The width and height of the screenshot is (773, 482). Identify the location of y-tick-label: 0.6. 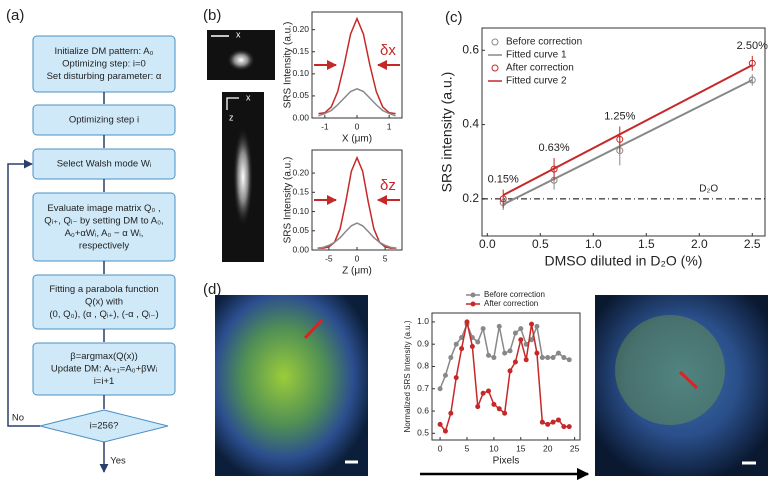
(423, 410).